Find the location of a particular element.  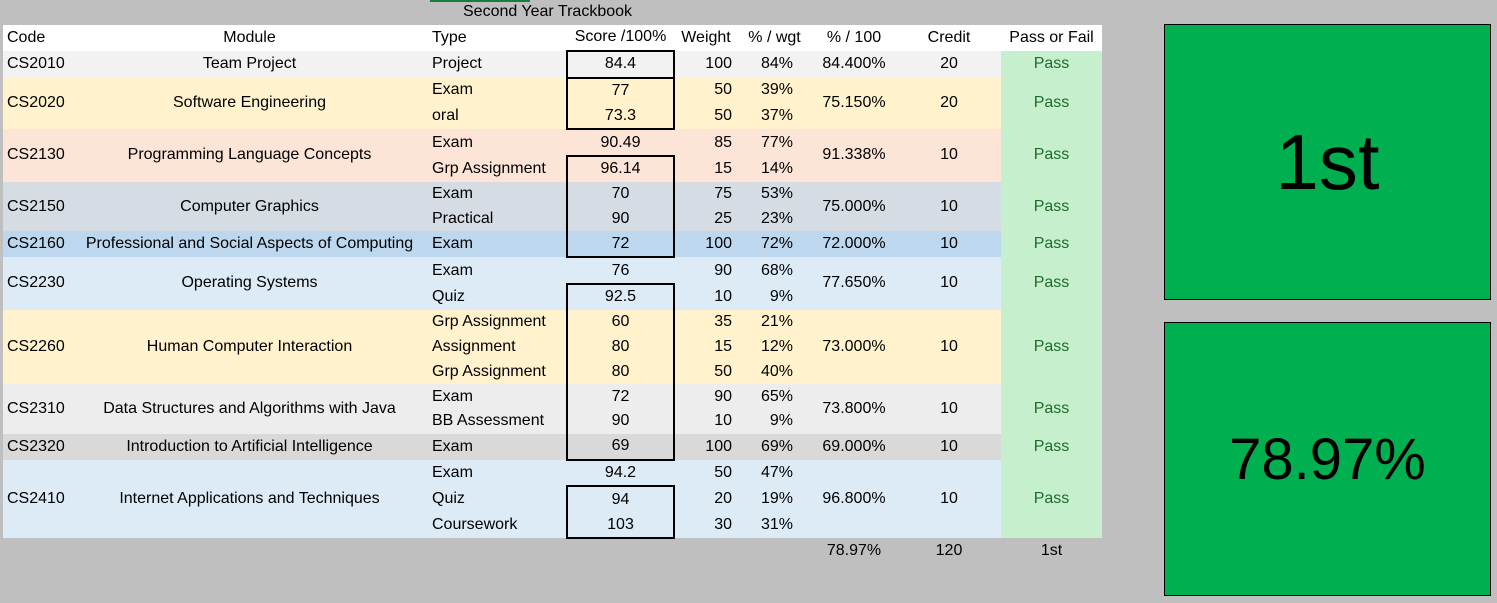

weighted-percent-cell: 37% is located at coordinates (776, 116).